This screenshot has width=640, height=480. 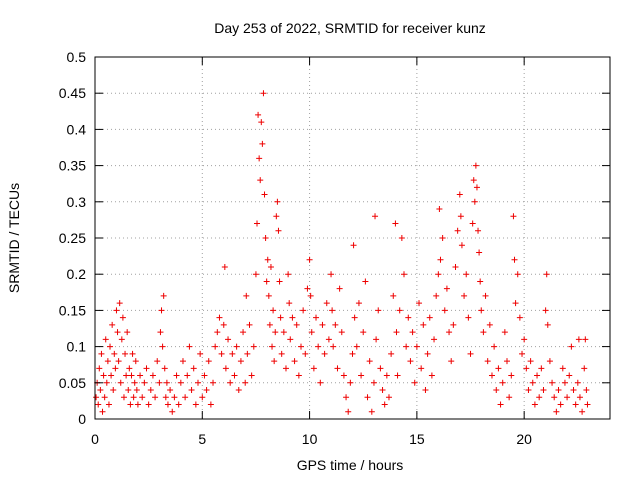 I want to click on y-tick-label: 0.25, so click(x=72, y=238).